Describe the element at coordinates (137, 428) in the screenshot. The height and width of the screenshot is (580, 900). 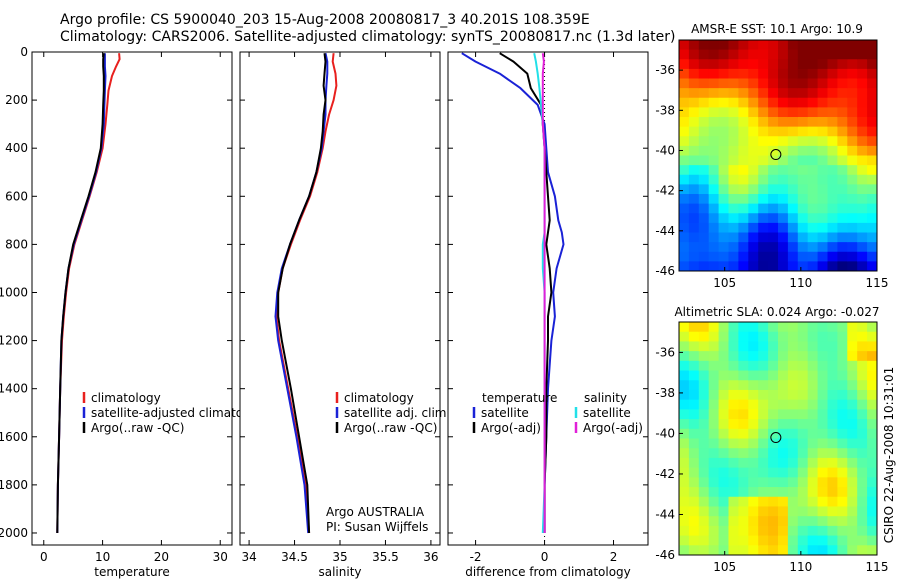
I see `temperature-legend-label: Argo(..raw -QC)` at that location.